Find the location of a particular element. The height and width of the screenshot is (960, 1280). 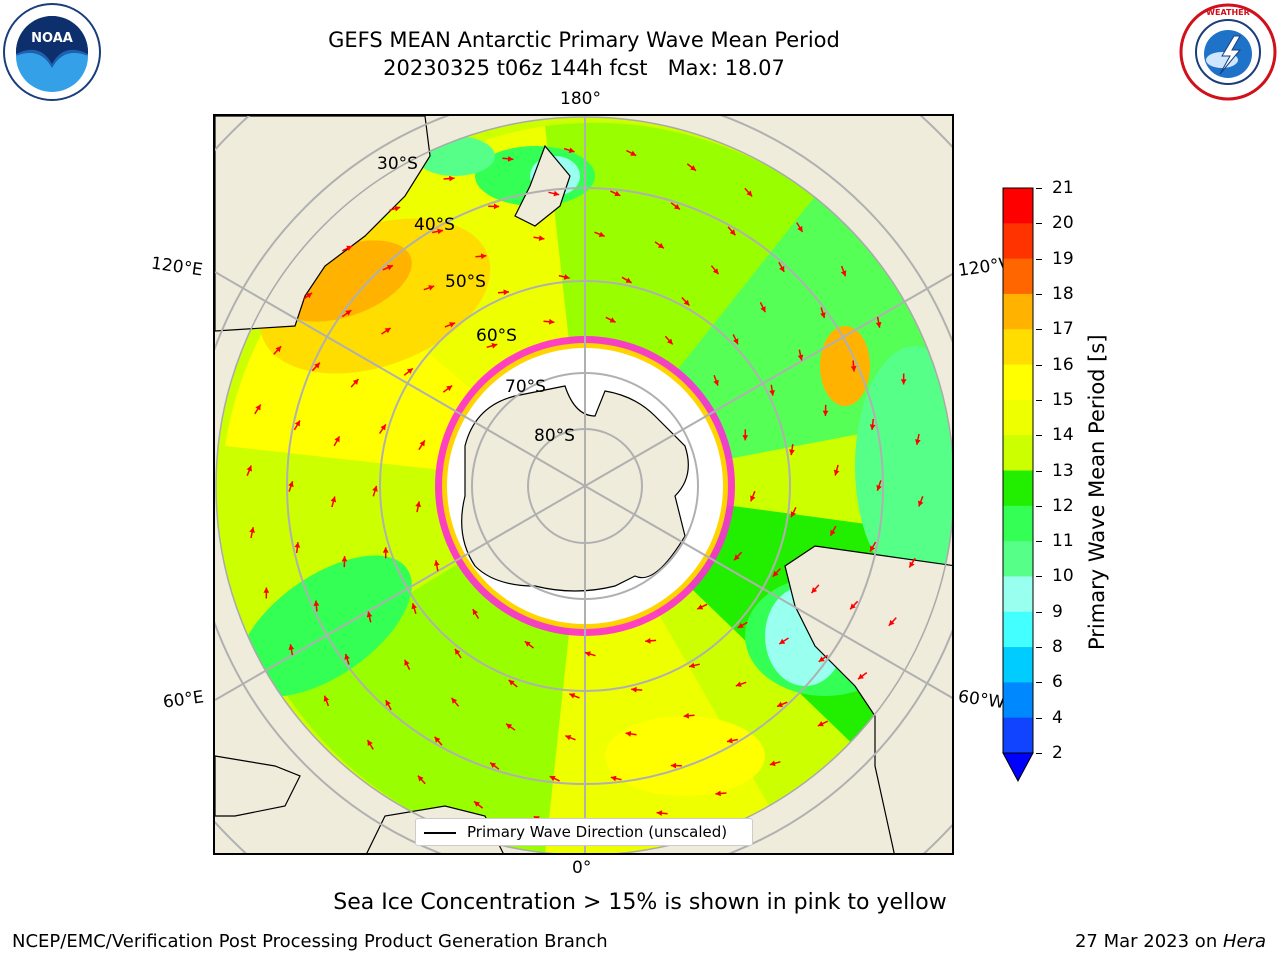

lon-label-120e: 120°E is located at coordinates (176, 267).